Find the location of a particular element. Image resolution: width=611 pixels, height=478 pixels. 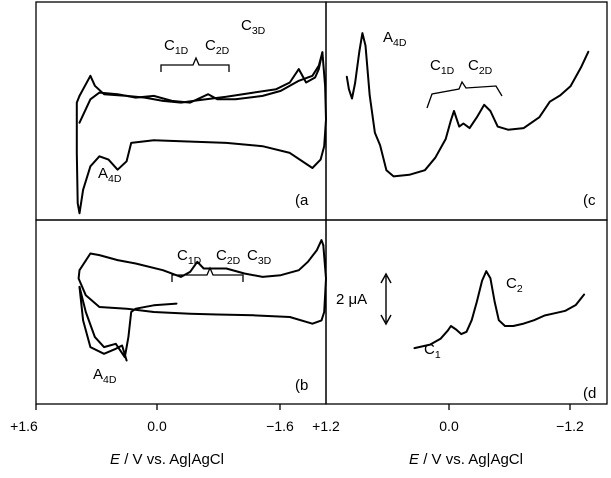

x-tick-label: −1.2 is located at coordinates (570, 426).